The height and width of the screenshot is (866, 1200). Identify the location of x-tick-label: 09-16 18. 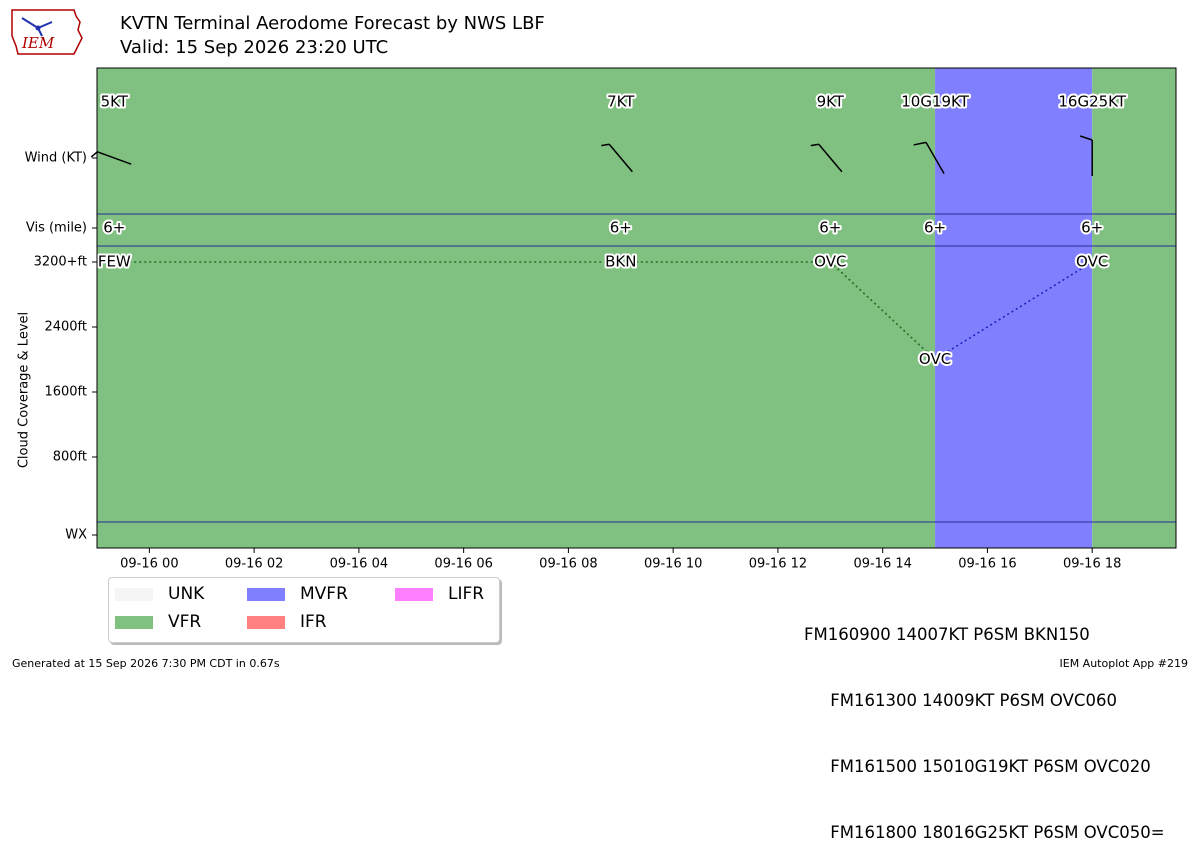
(1092, 564).